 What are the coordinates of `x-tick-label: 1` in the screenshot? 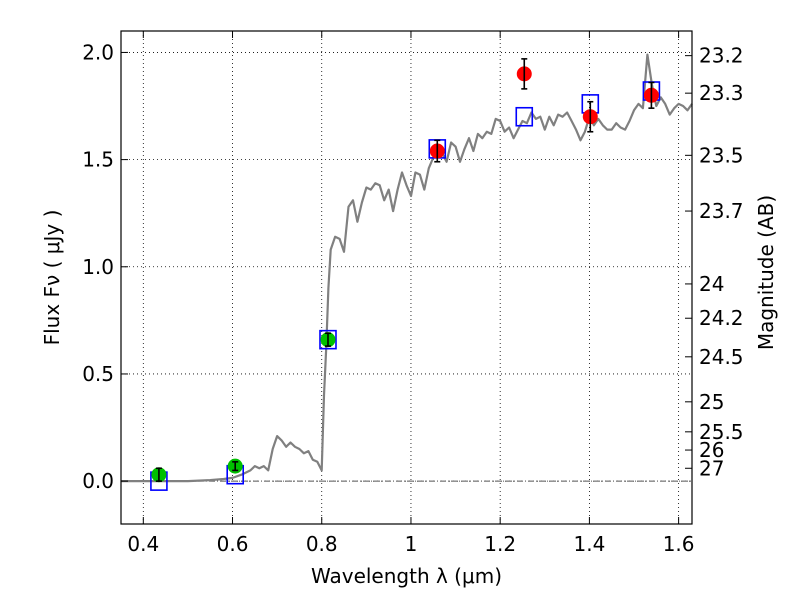 It's located at (411, 544).